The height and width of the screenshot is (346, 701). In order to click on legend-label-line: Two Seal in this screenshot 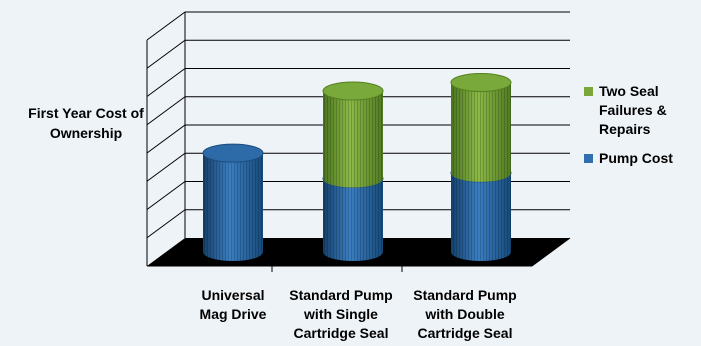, I will do `click(629, 91)`.